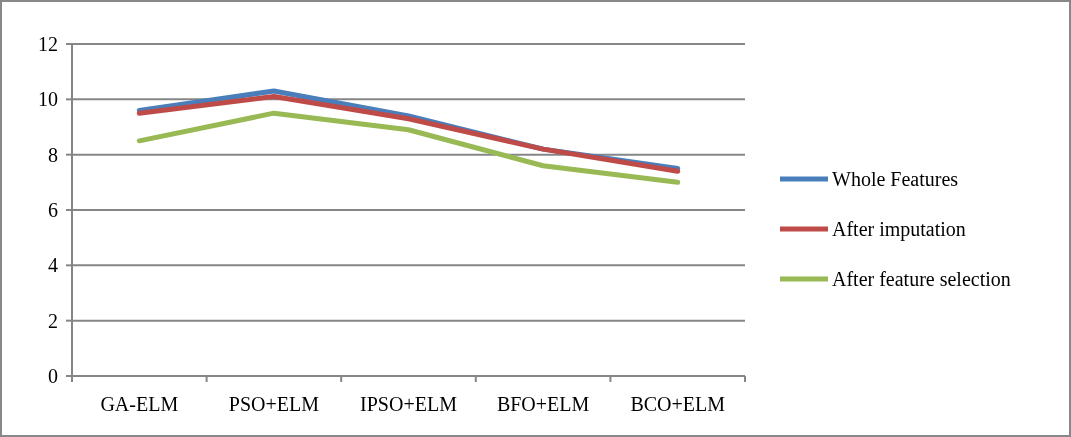  I want to click on y-tick-label: 4, so click(53, 265).